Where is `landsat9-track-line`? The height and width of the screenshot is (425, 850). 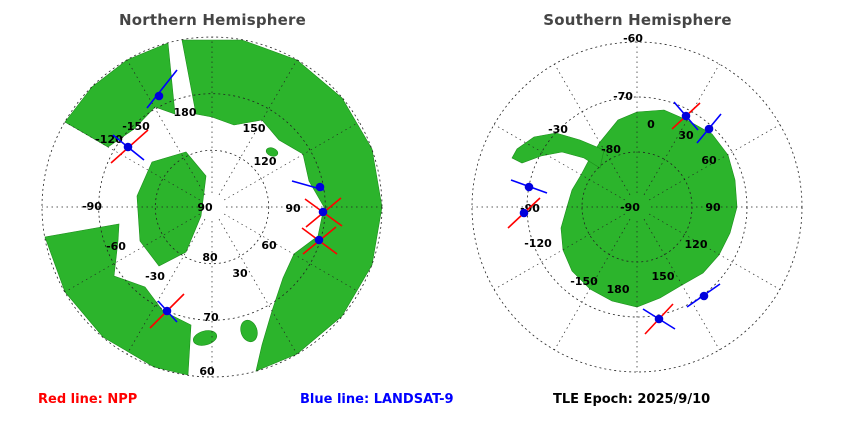 landsat9-track-line is located at coordinates (162, 89).